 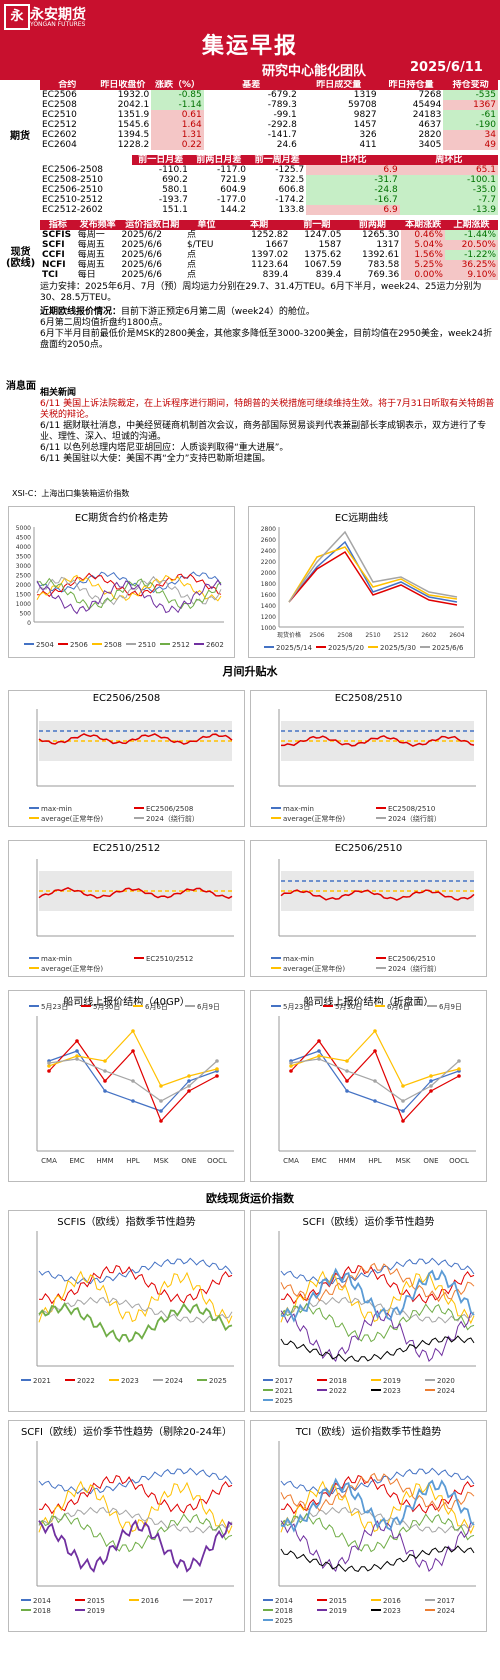 I want to click on futures-header-row: 合约 昨日收盘价 涨跌（%） 基差 昨日成交量 昨日持仓量 持仓变动, so click(x=269, y=85).